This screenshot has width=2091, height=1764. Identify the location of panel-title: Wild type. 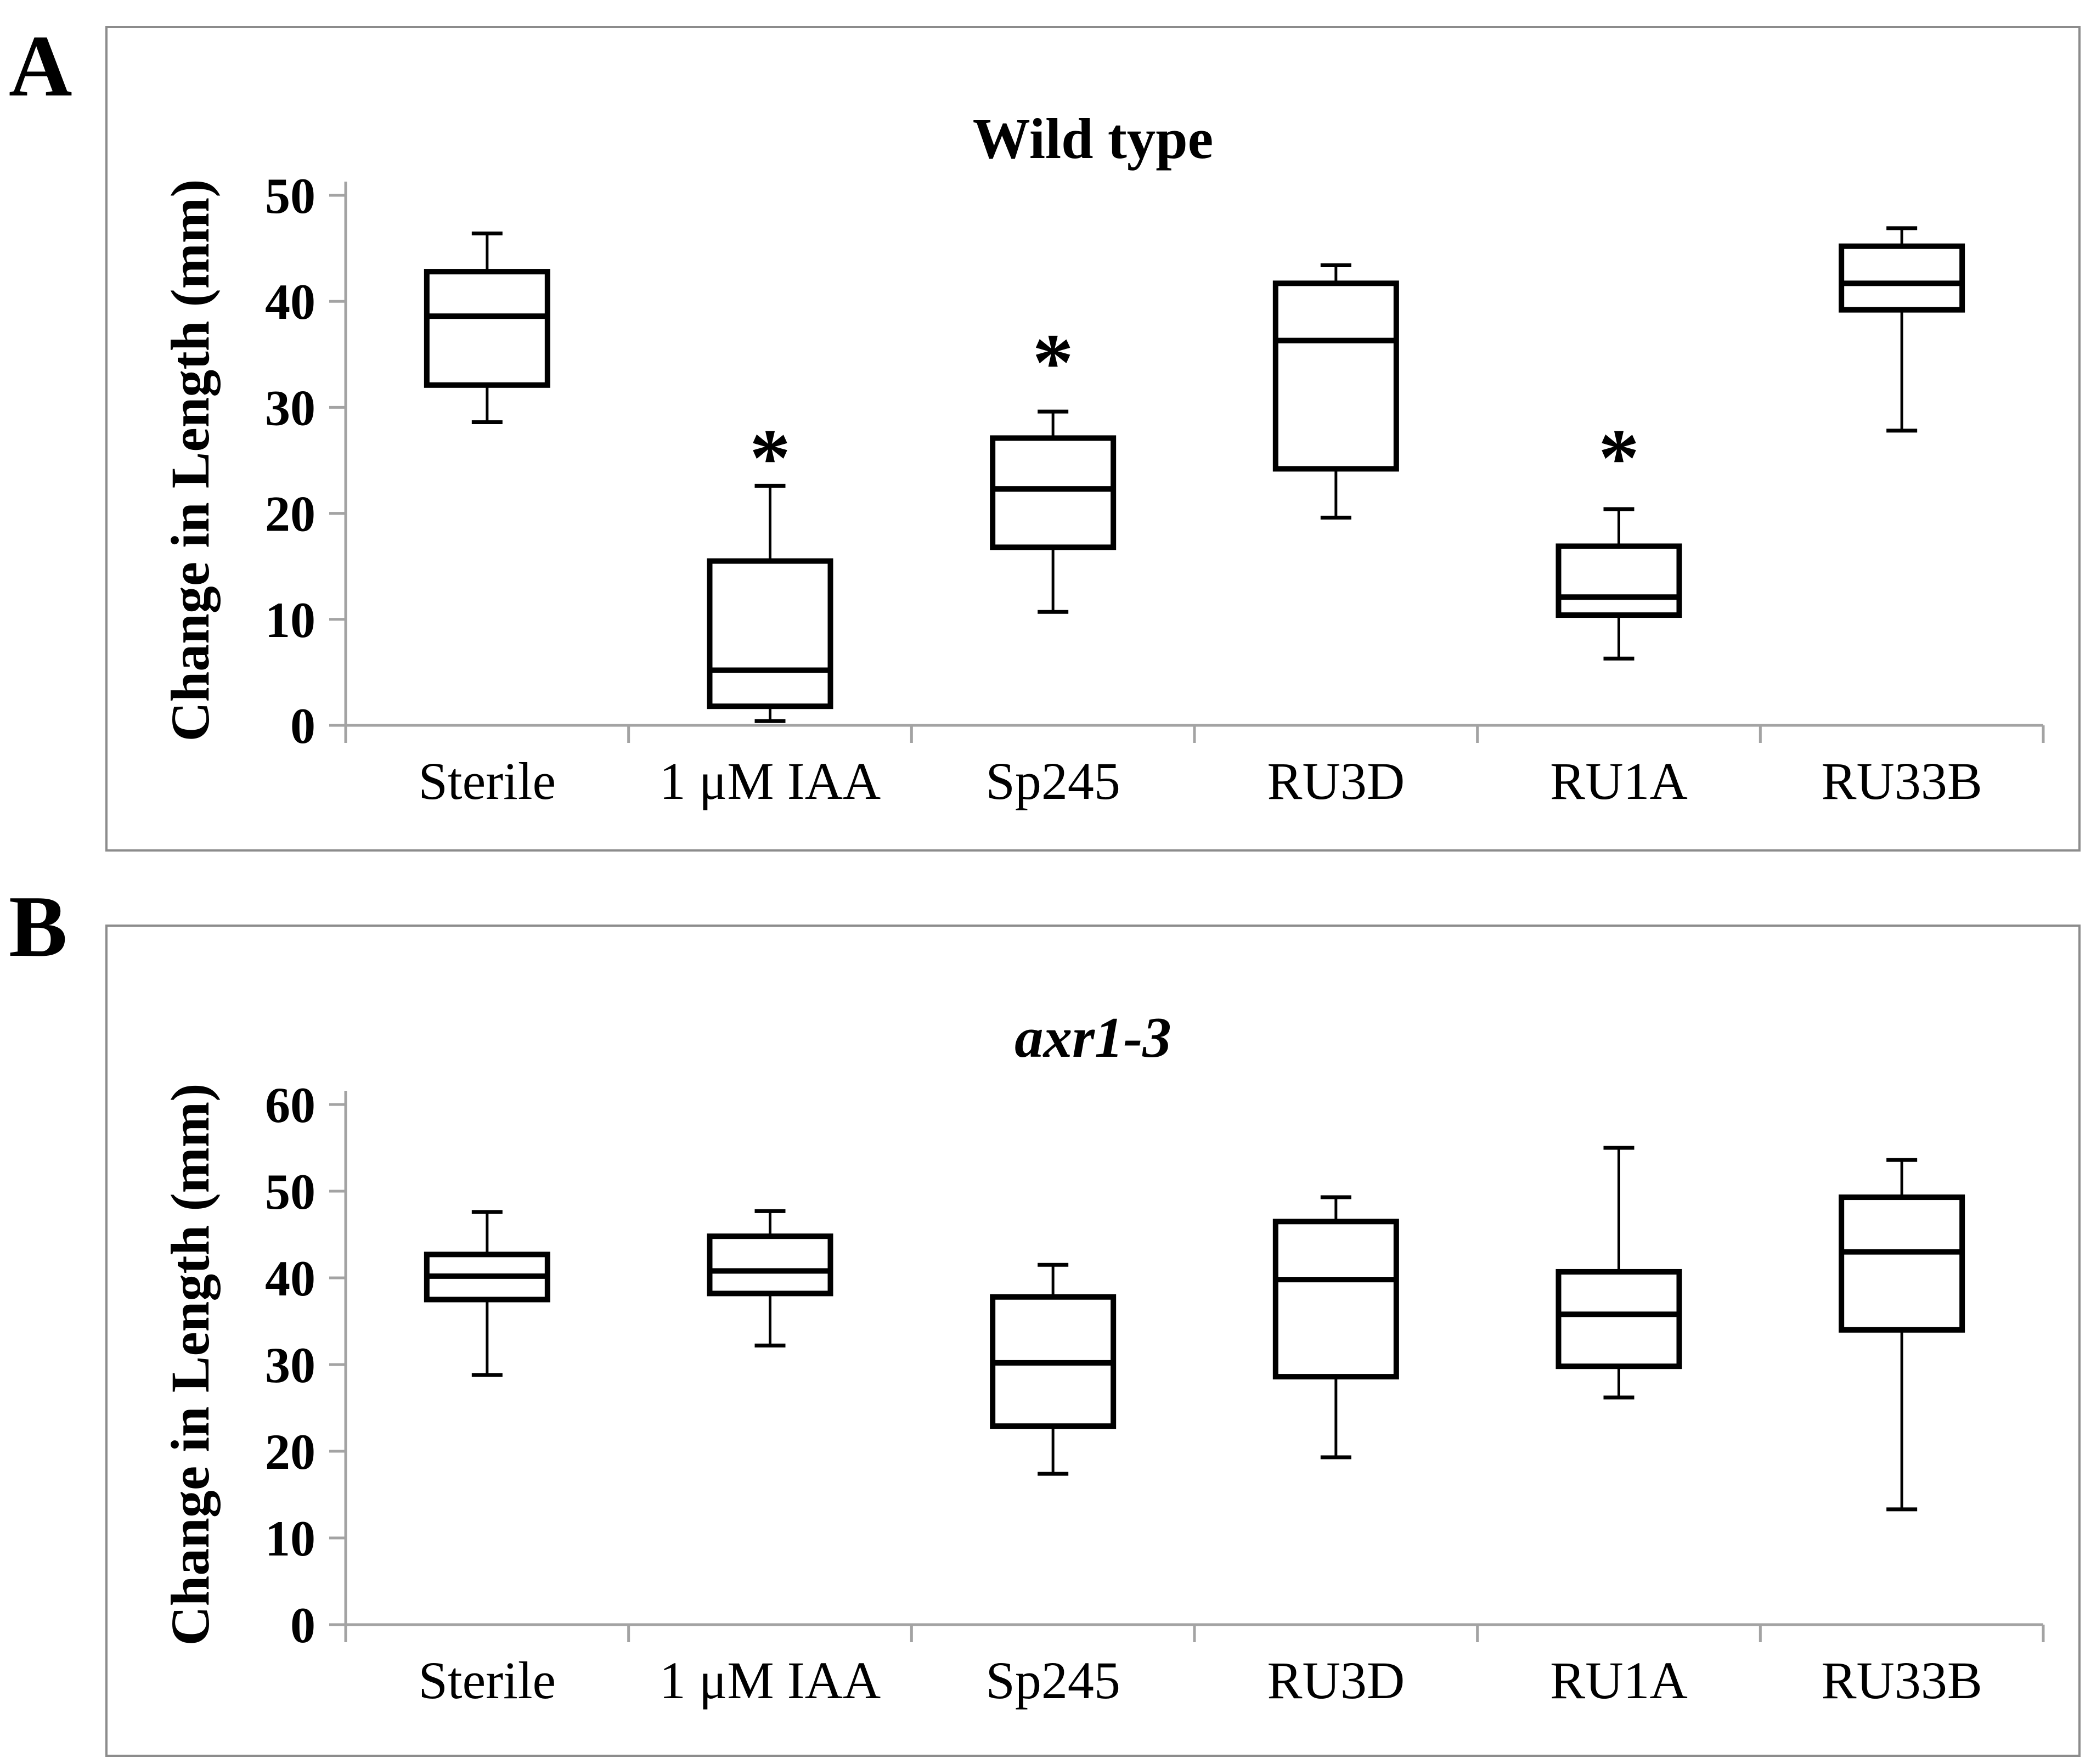
(1093, 138).